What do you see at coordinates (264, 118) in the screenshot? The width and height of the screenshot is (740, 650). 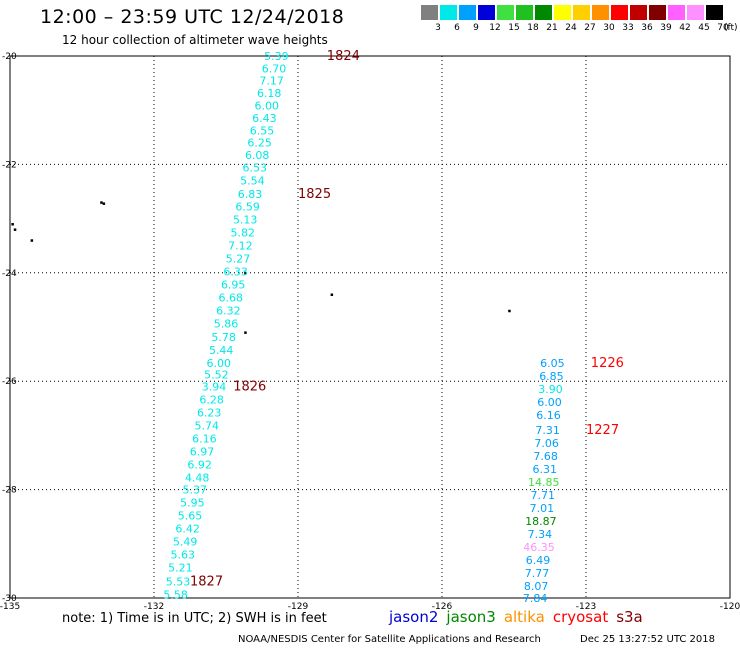 I see `wave-height-value: 6.43` at bounding box center [264, 118].